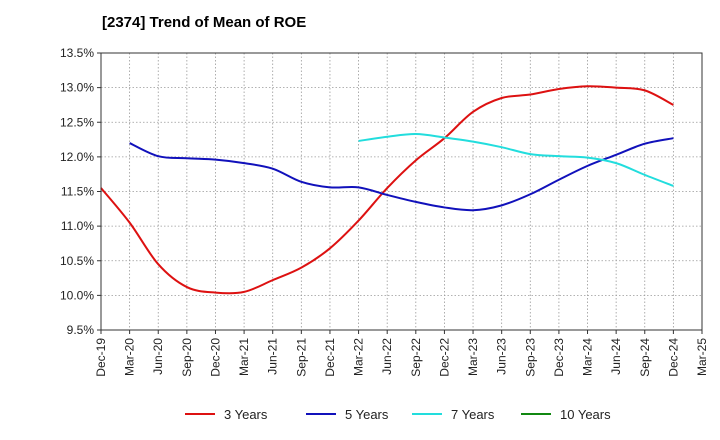  I want to click on x-tick-label: Jun-21, so click(273, 356).